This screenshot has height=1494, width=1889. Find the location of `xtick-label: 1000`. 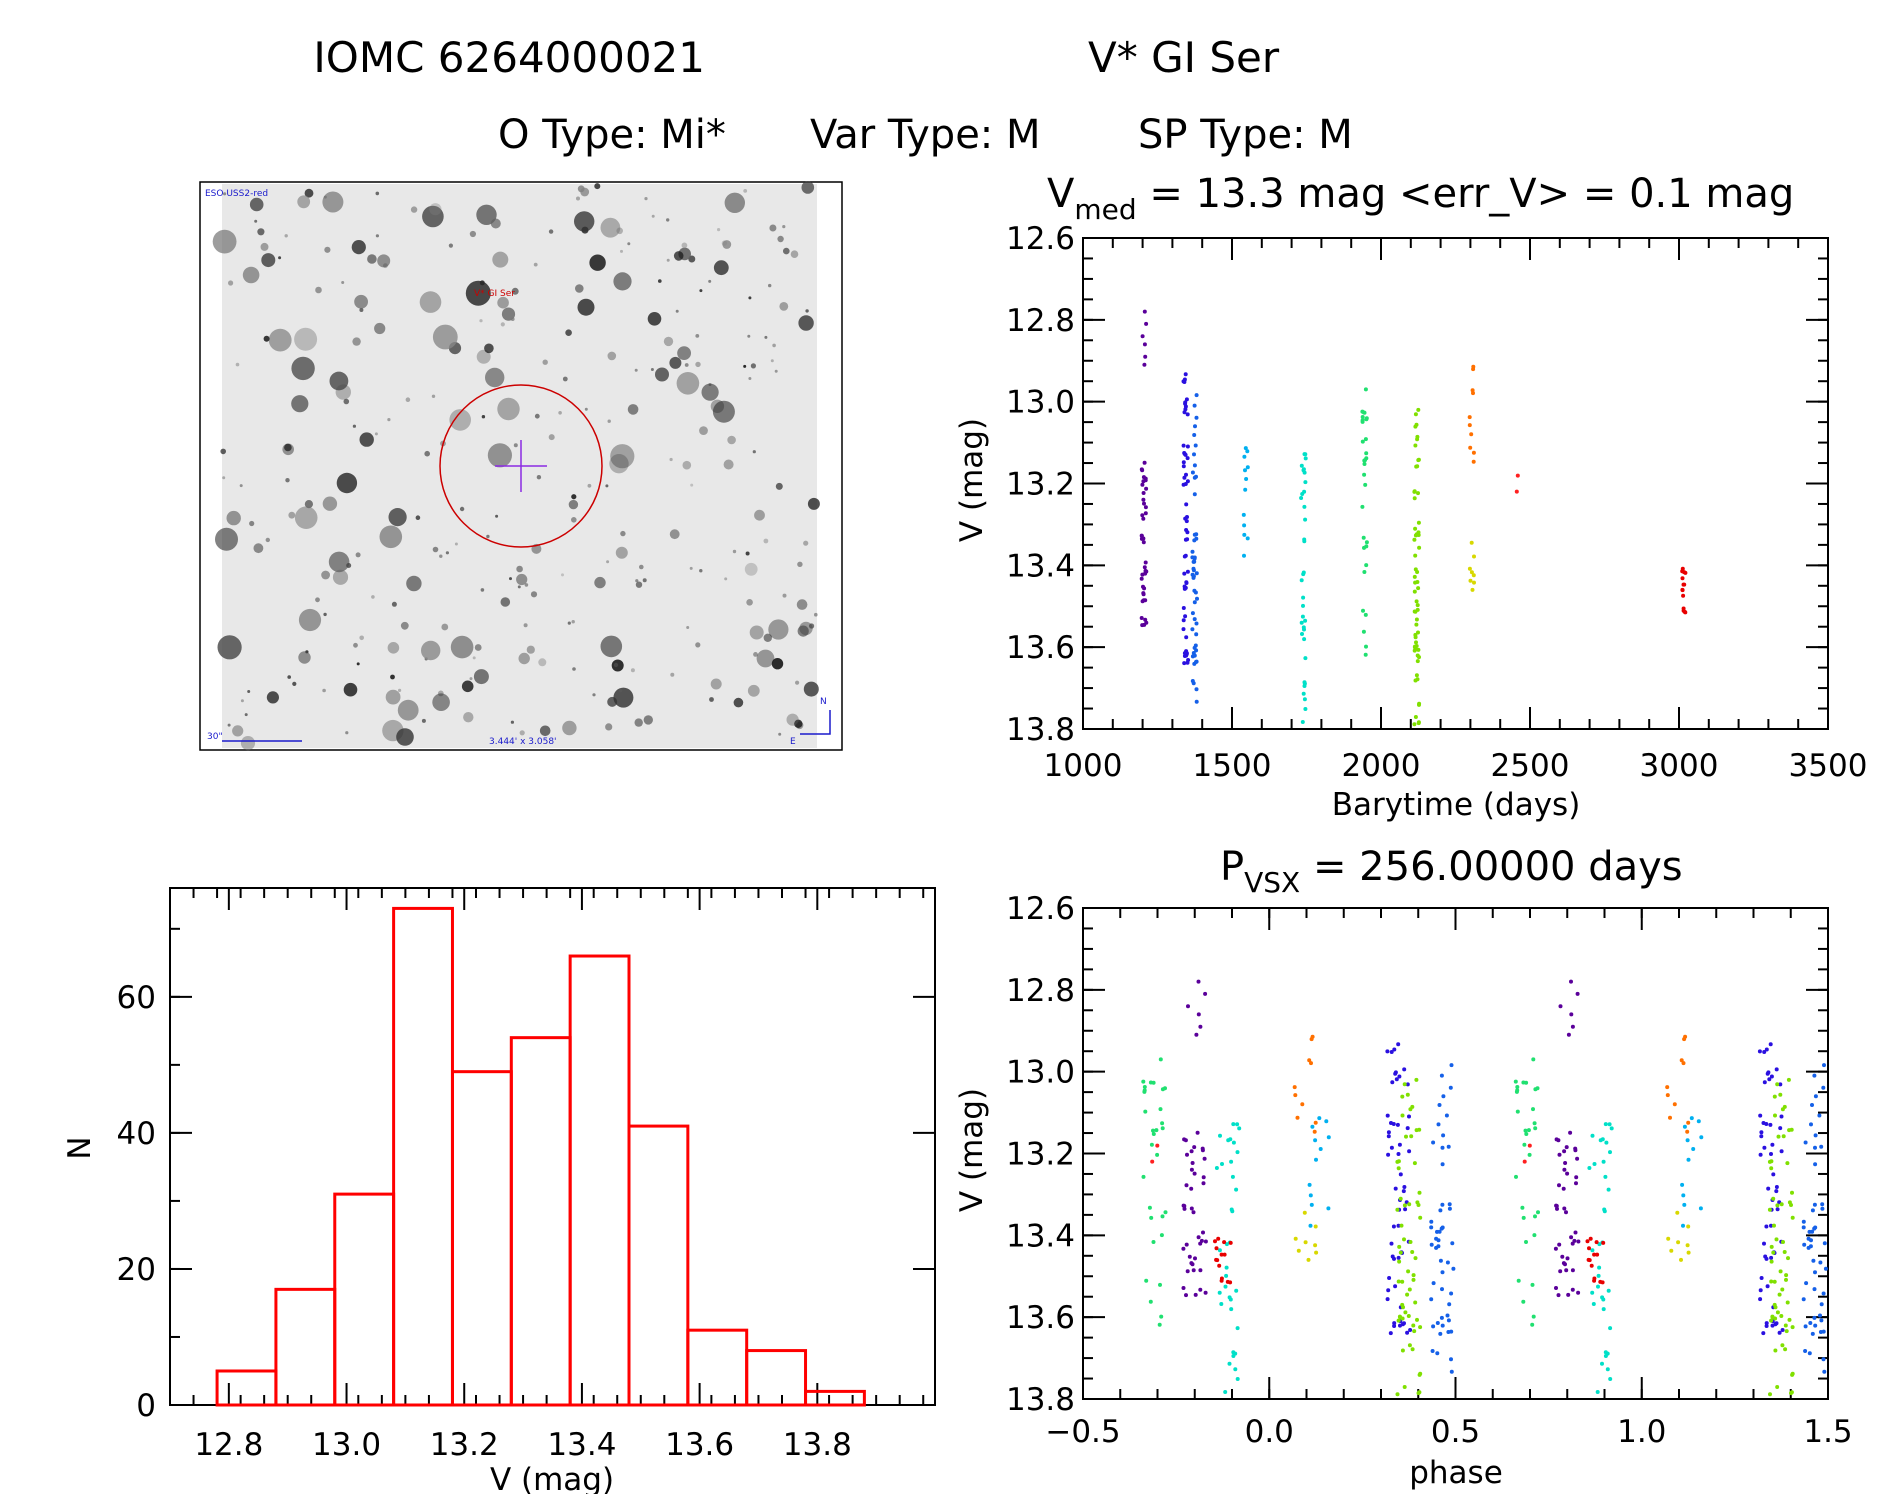

xtick-label: 1000 is located at coordinates (1083, 766).